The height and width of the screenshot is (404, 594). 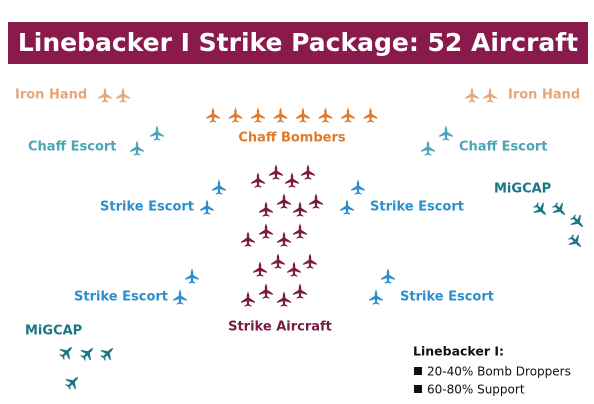 What do you see at coordinates (280, 327) in the screenshot?
I see `group-label: Strike Aircraft` at bounding box center [280, 327].